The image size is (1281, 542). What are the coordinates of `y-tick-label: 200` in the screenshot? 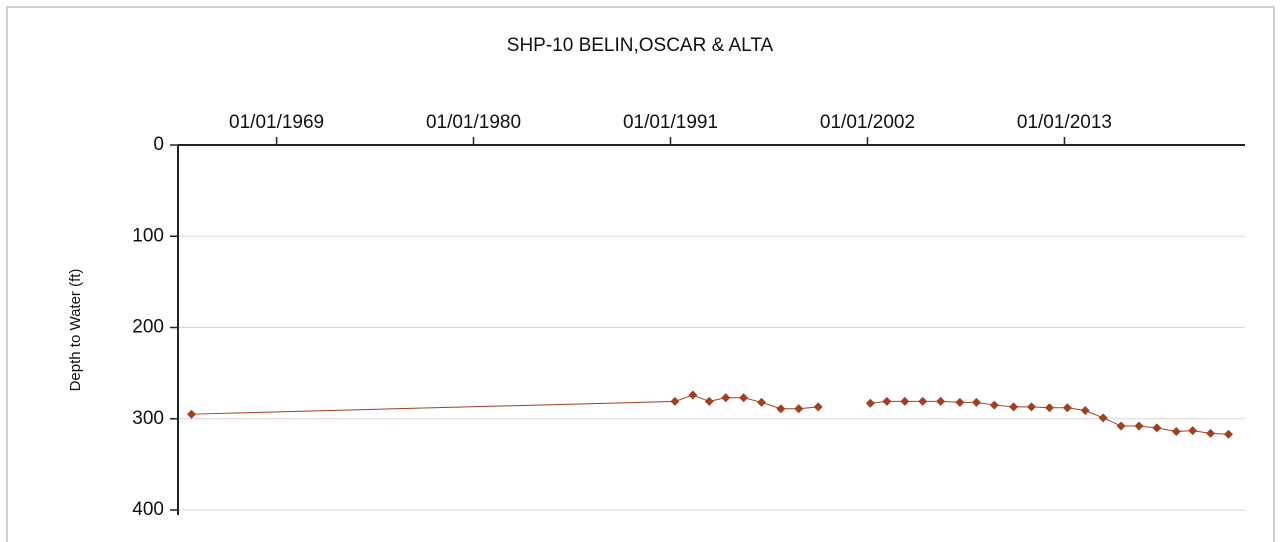 It's located at (148, 327).